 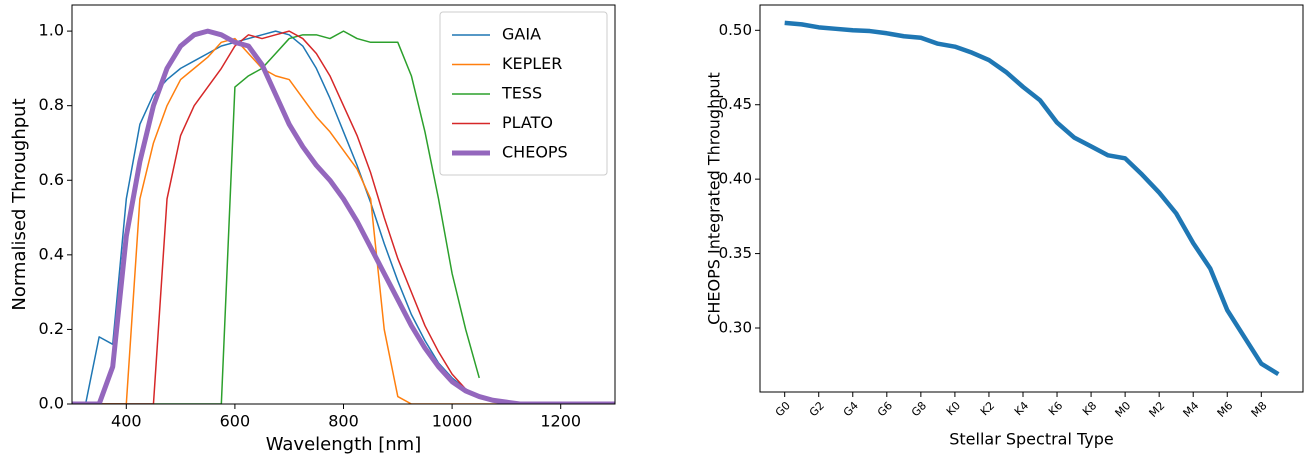 I want to click on y-tick-label: 1.0, so click(x=51, y=30).